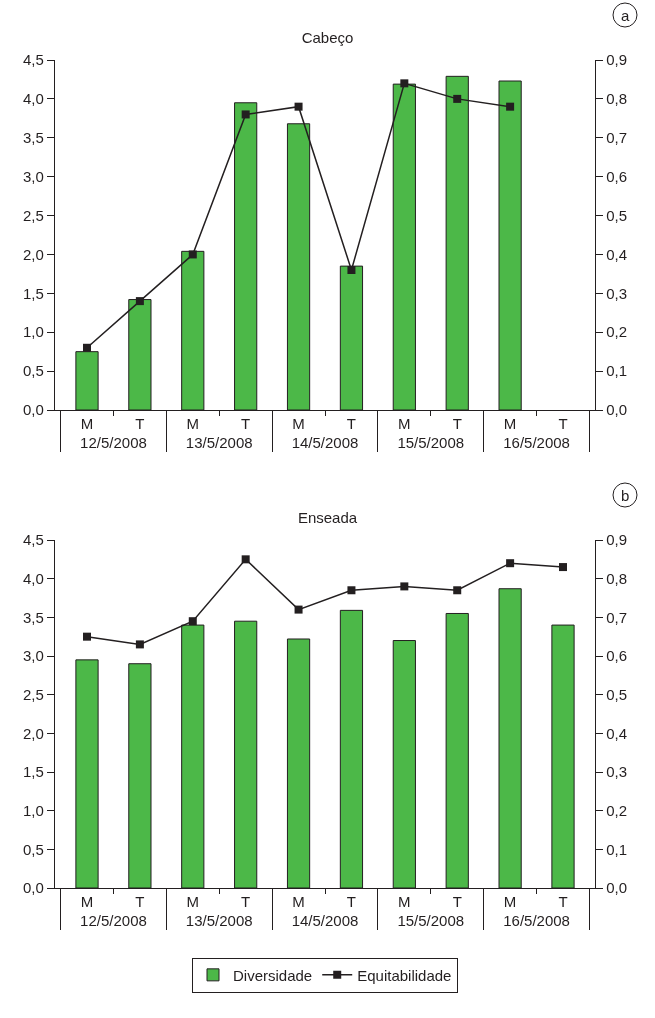 Image resolution: width=655 pixels, height=1018 pixels. What do you see at coordinates (625, 15) in the screenshot?
I see `text: a` at bounding box center [625, 15].